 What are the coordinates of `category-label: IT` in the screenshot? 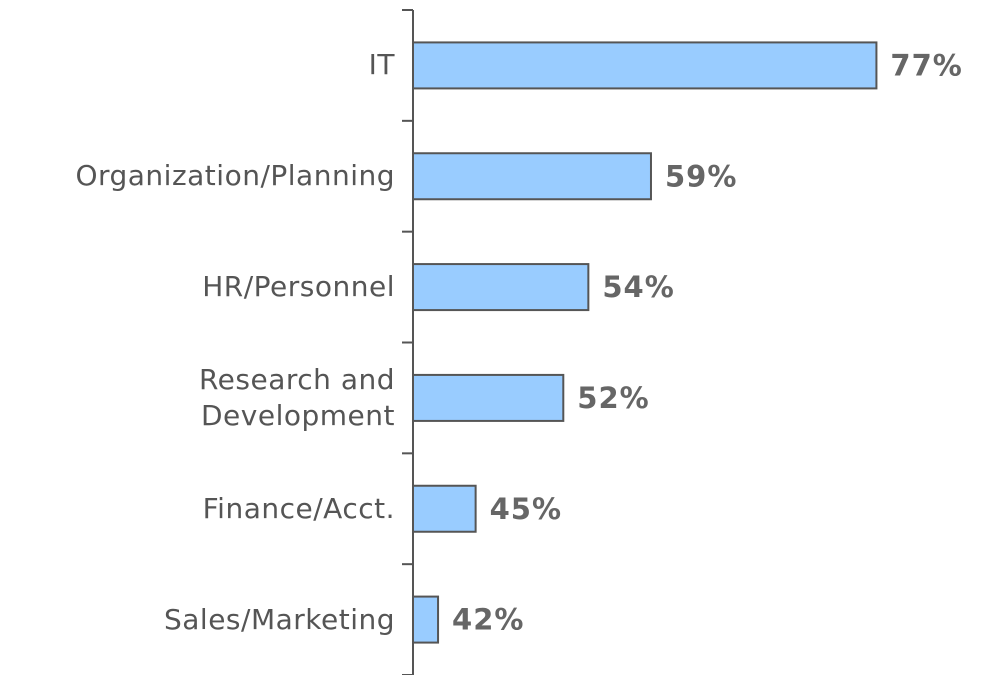 It's located at (381, 65).